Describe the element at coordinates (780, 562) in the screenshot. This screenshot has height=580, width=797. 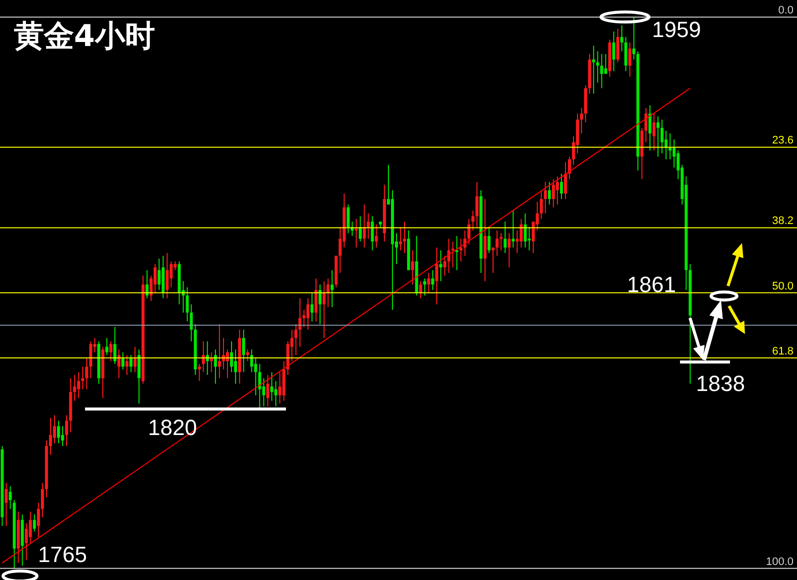
I see `y-tick-label: 100.0` at that location.